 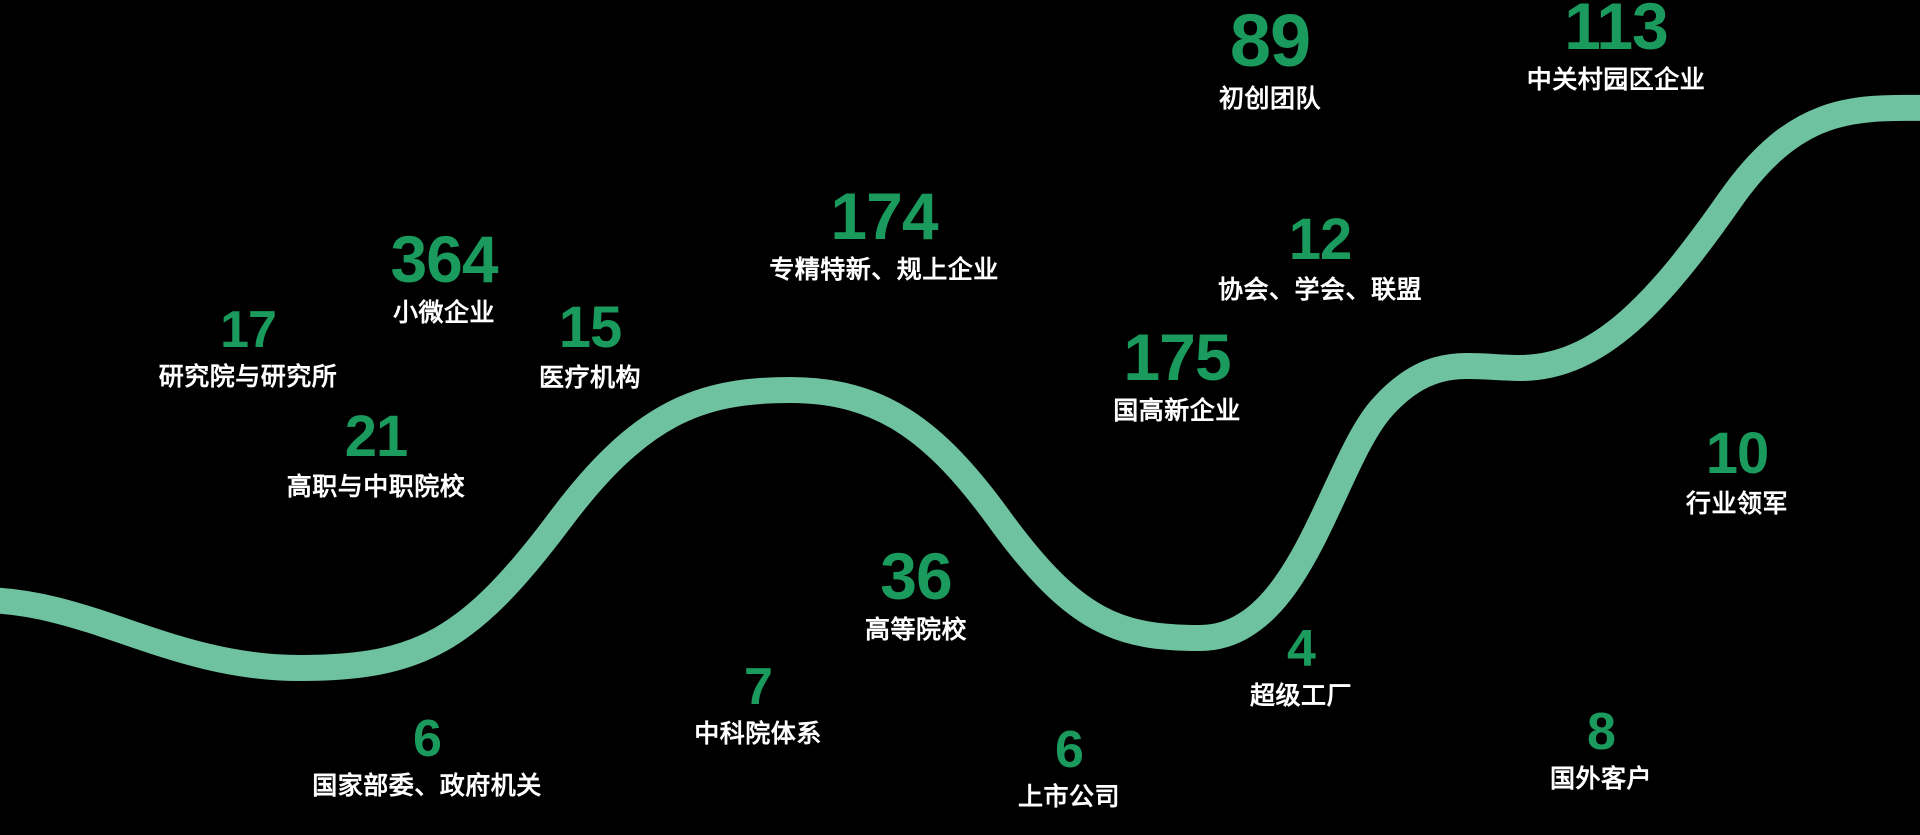 What do you see at coordinates (590, 377) in the screenshot?
I see `stat-label-medical-orgs: 医疗机构` at bounding box center [590, 377].